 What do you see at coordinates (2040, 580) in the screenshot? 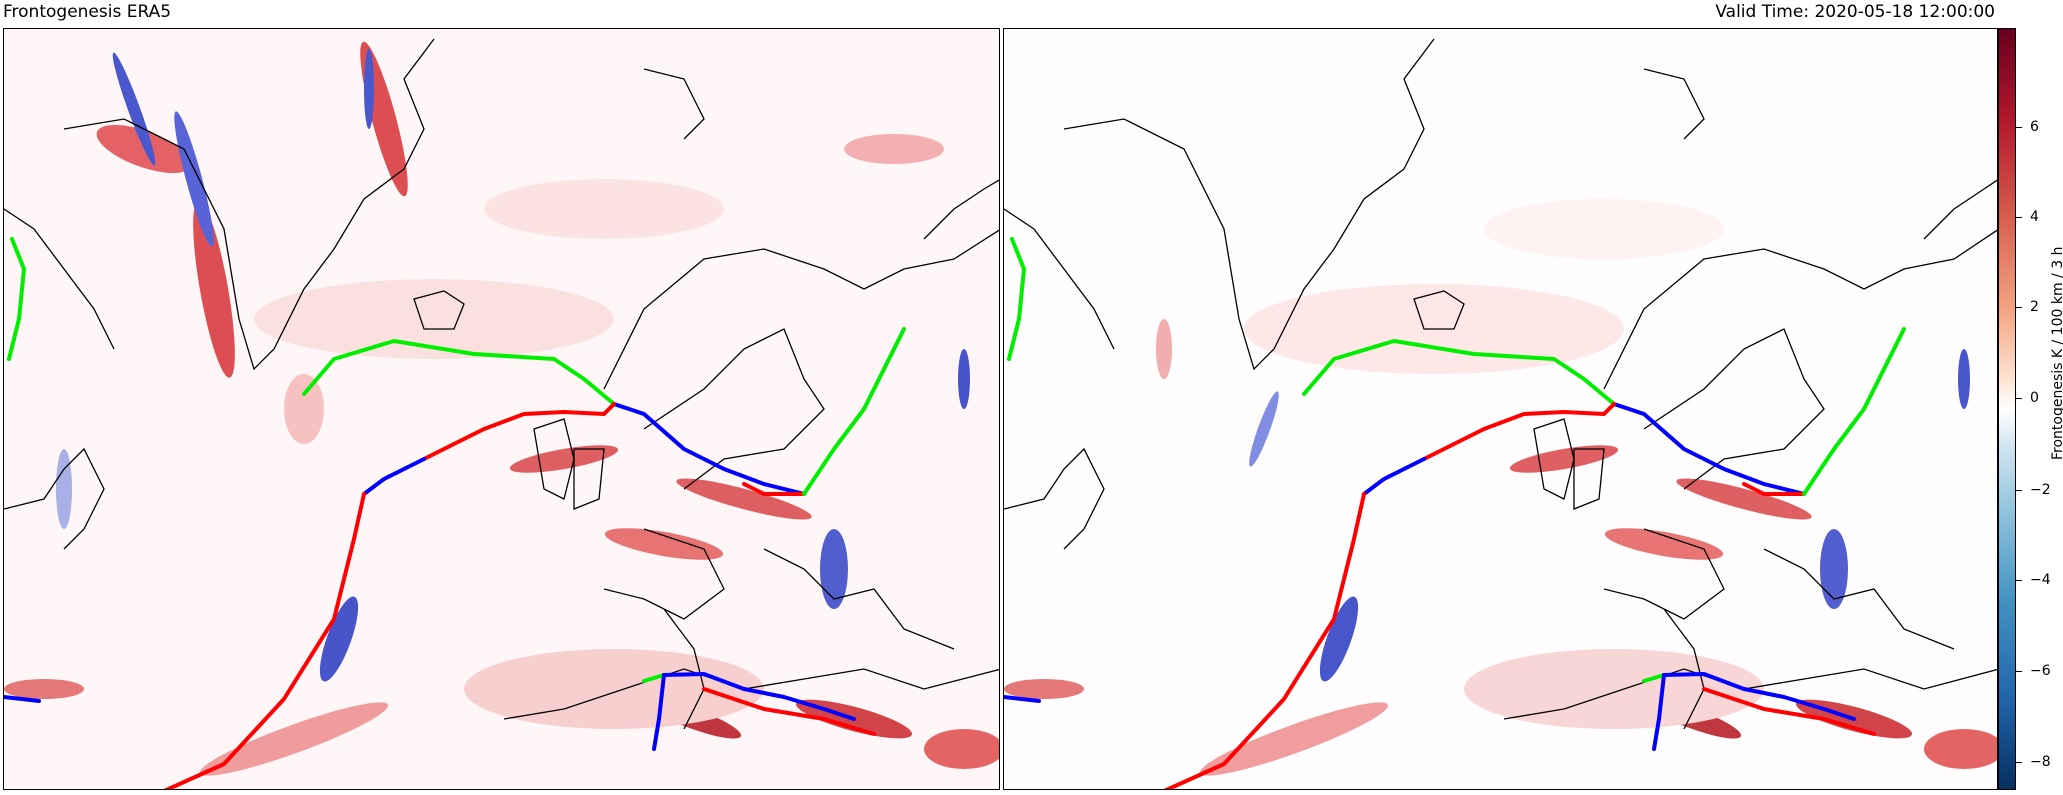
I see `colorbar-tick-label: −4` at bounding box center [2040, 580].